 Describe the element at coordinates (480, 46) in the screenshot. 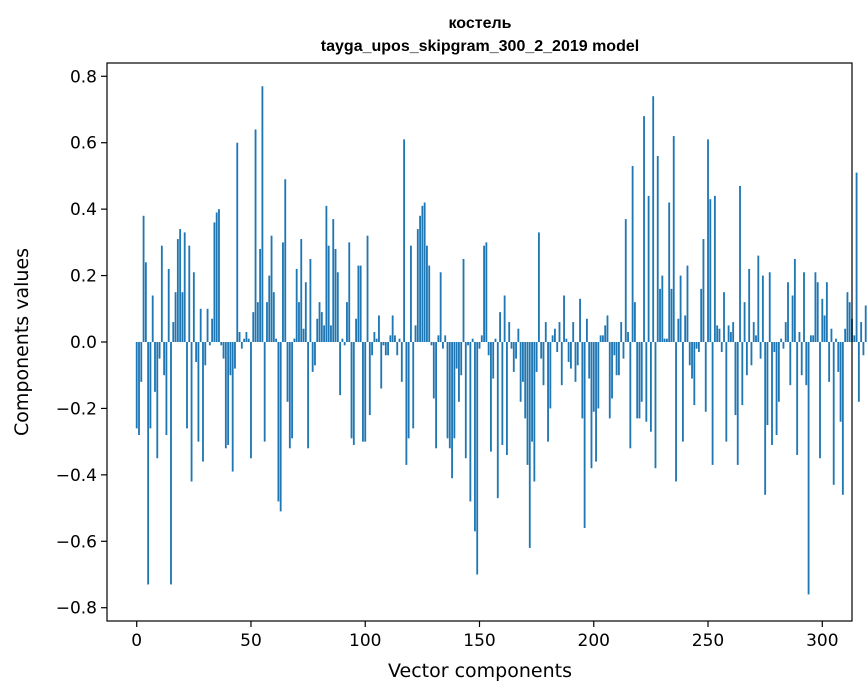

I see `chart-subtitle: tayga_upos_skipgram_300_2_2019 model` at that location.